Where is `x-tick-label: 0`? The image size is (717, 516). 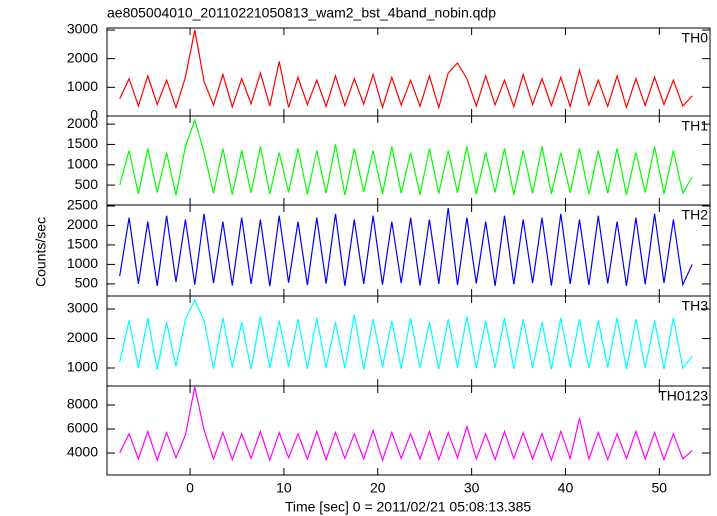
x-tick-label: 0 is located at coordinates (190, 488).